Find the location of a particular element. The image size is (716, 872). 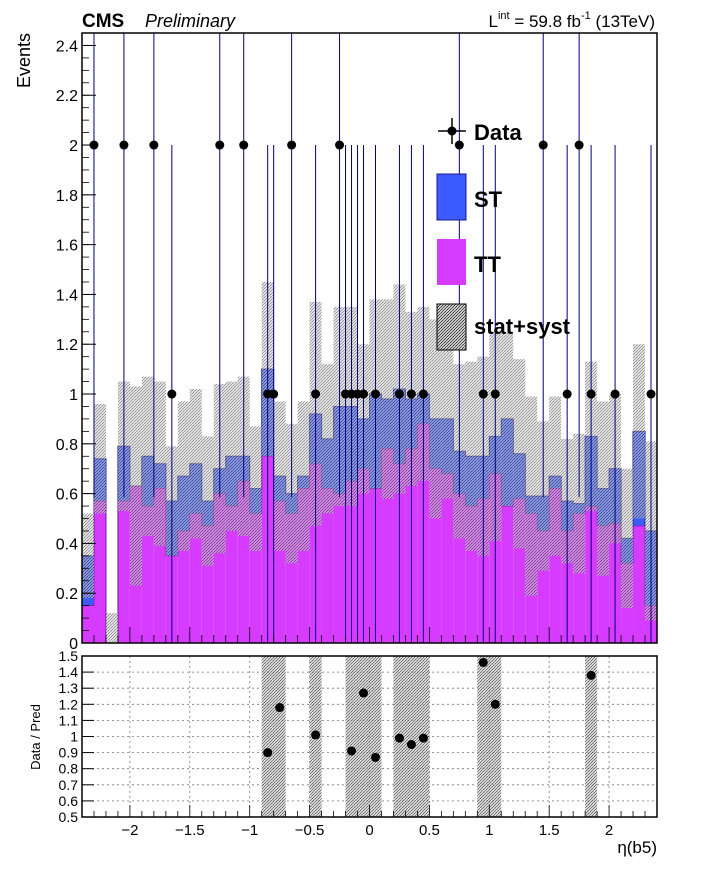

y-tick-label: 1.4 is located at coordinates (67, 295).